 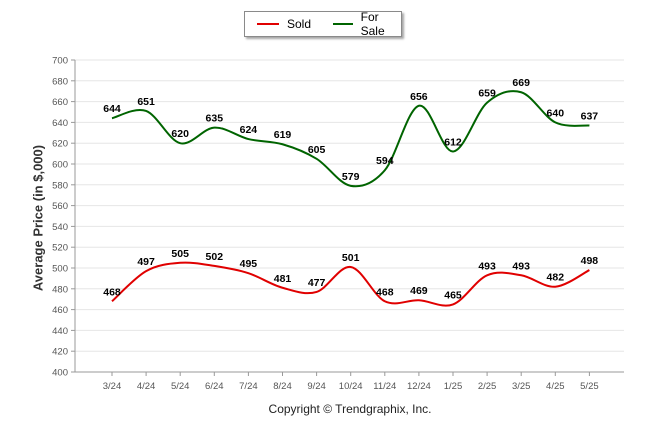 What do you see at coordinates (112, 109) in the screenshot?
I see `data-label-for-sale: 644` at bounding box center [112, 109].